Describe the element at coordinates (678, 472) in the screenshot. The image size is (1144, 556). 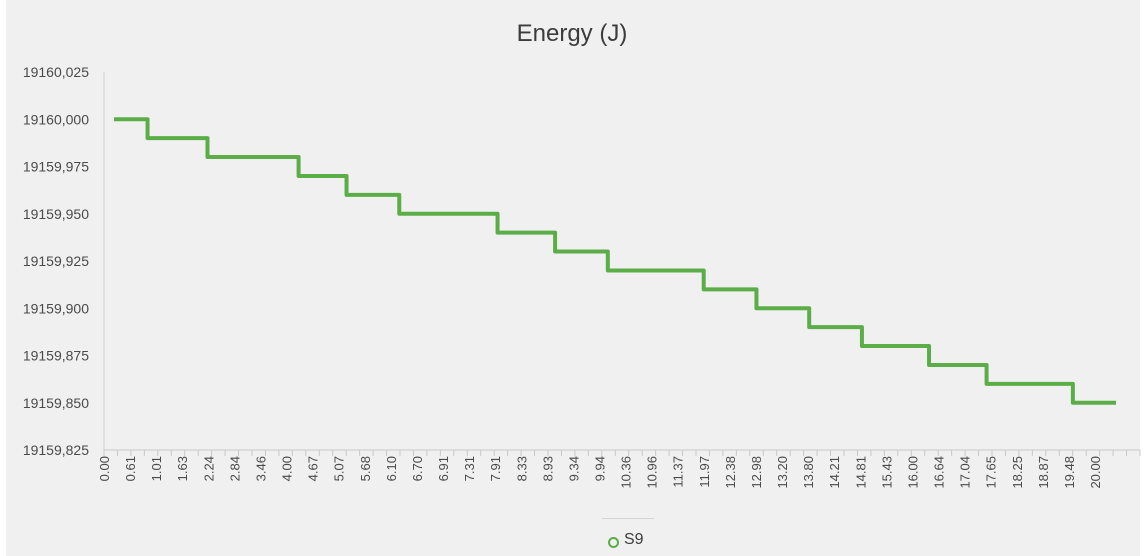
I see `x-tick-label: 11.37` at that location.